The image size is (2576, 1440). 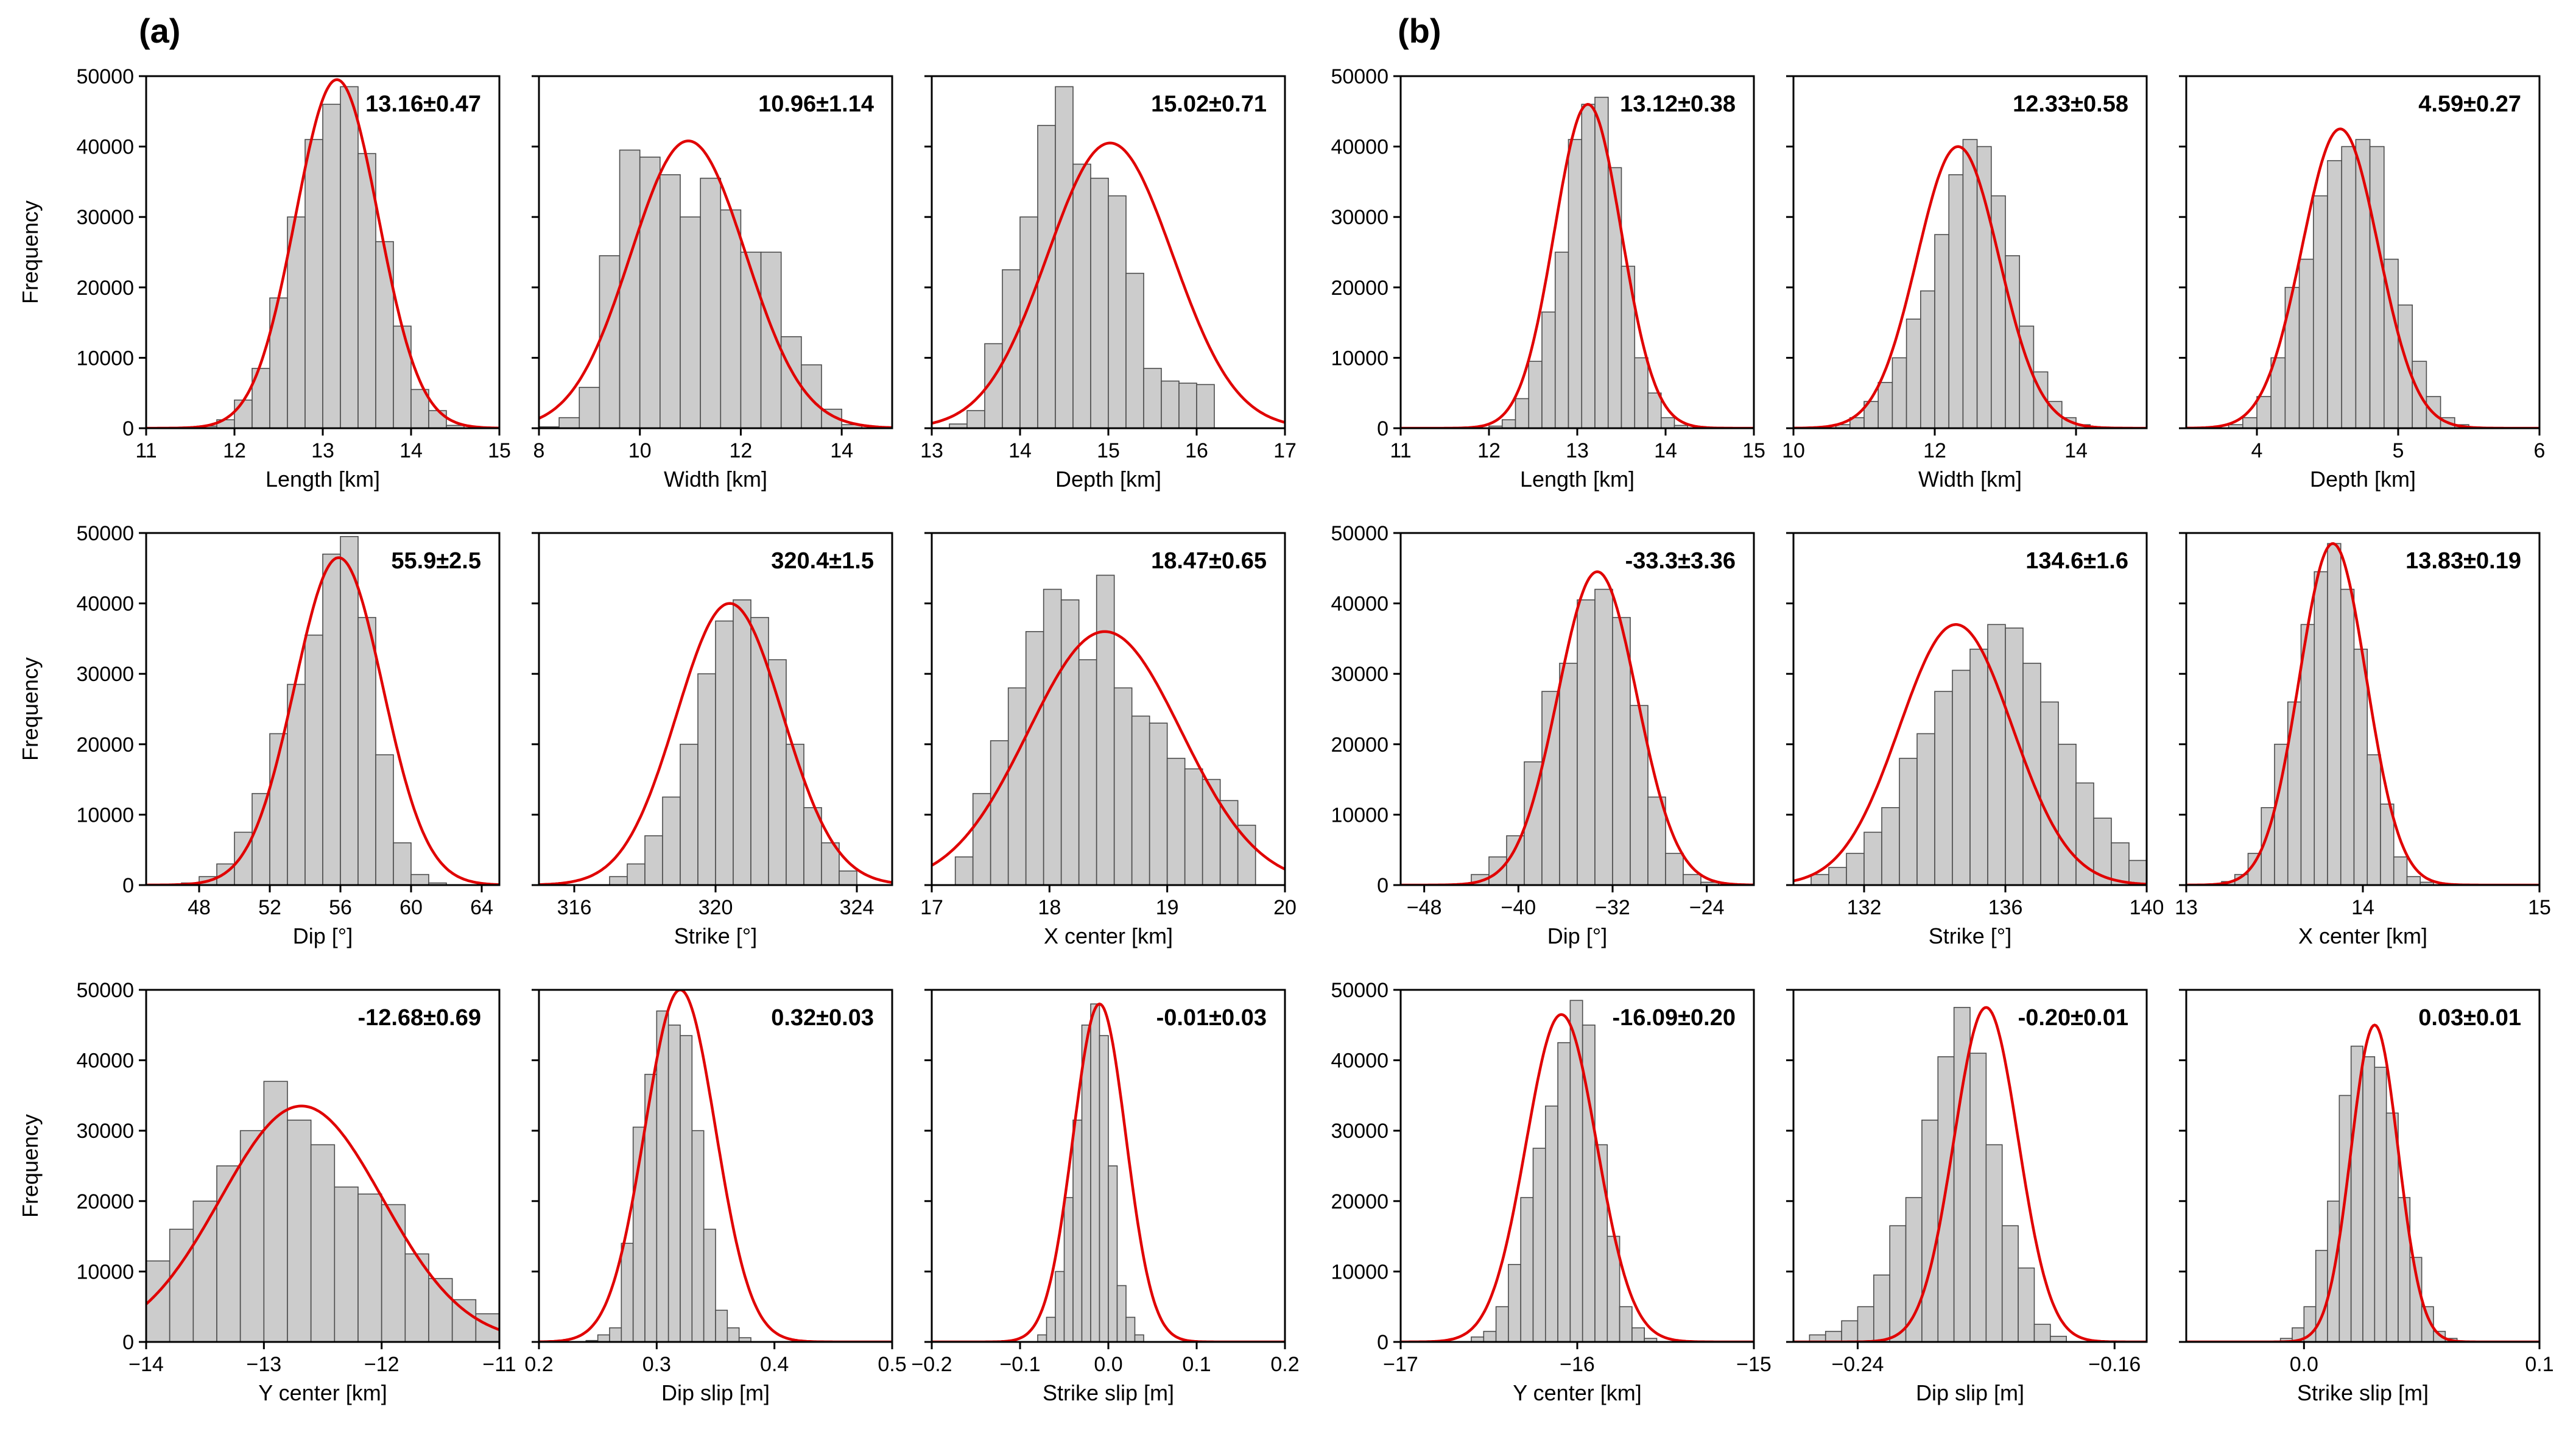 I want to click on histogram-panel-a-depth: 13 14 15 16 17 Depth [km] 15.02±0.71, so click(x=1108, y=283).